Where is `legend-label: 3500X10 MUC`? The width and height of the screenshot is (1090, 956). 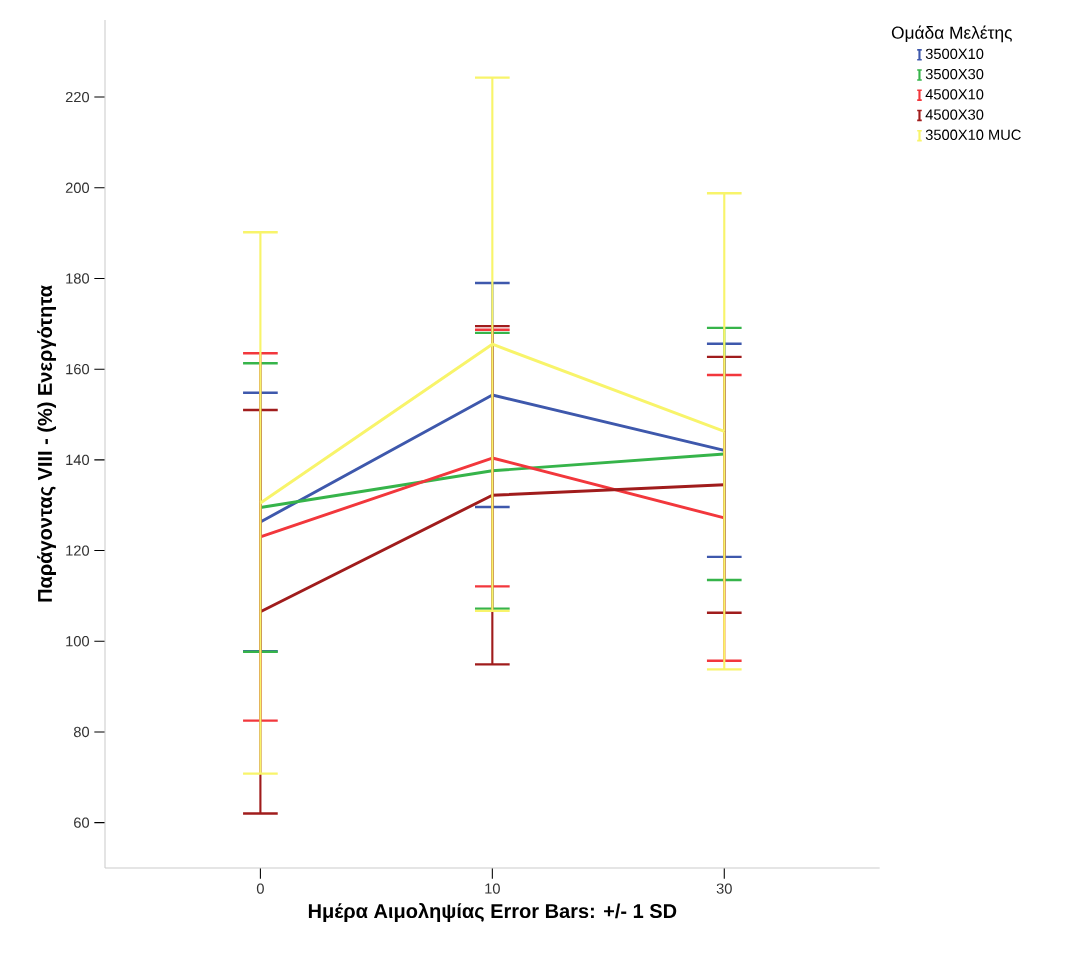 legend-label: 3500X10 MUC is located at coordinates (973, 134).